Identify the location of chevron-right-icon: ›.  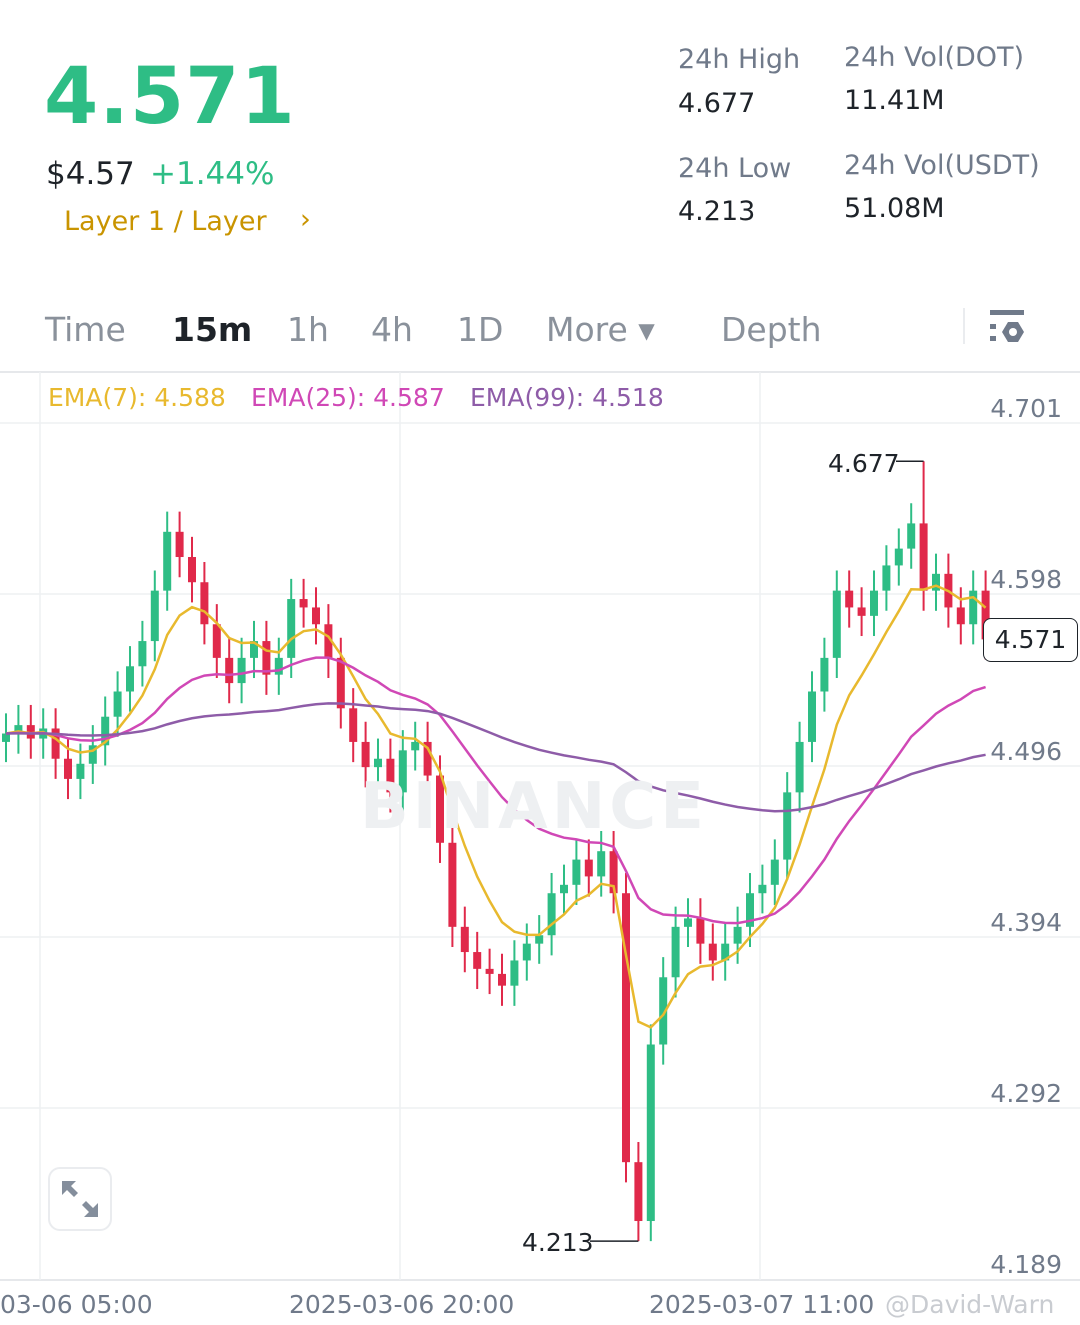
(305, 219).